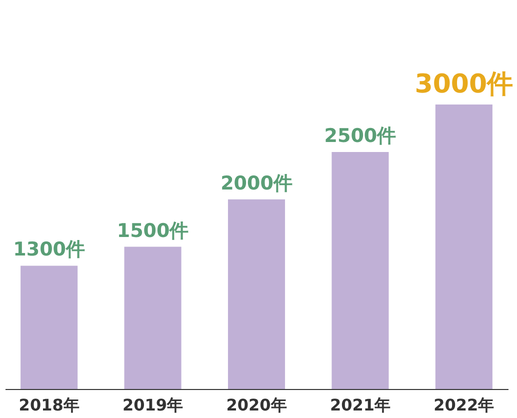 Image resolution: width=517 pixels, height=418 pixels. Describe the element at coordinates (256, 183) in the screenshot. I see `data-label: 2000件` at that location.